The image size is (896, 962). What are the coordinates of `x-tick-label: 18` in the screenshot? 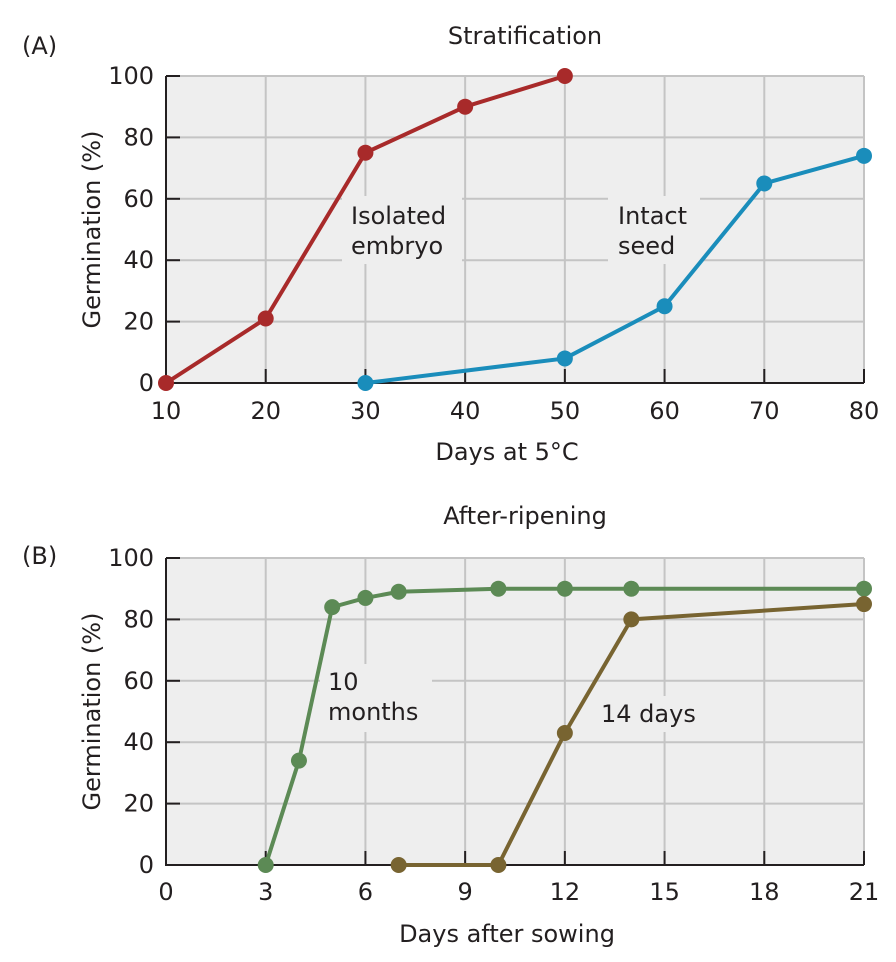 It's located at (764, 892).